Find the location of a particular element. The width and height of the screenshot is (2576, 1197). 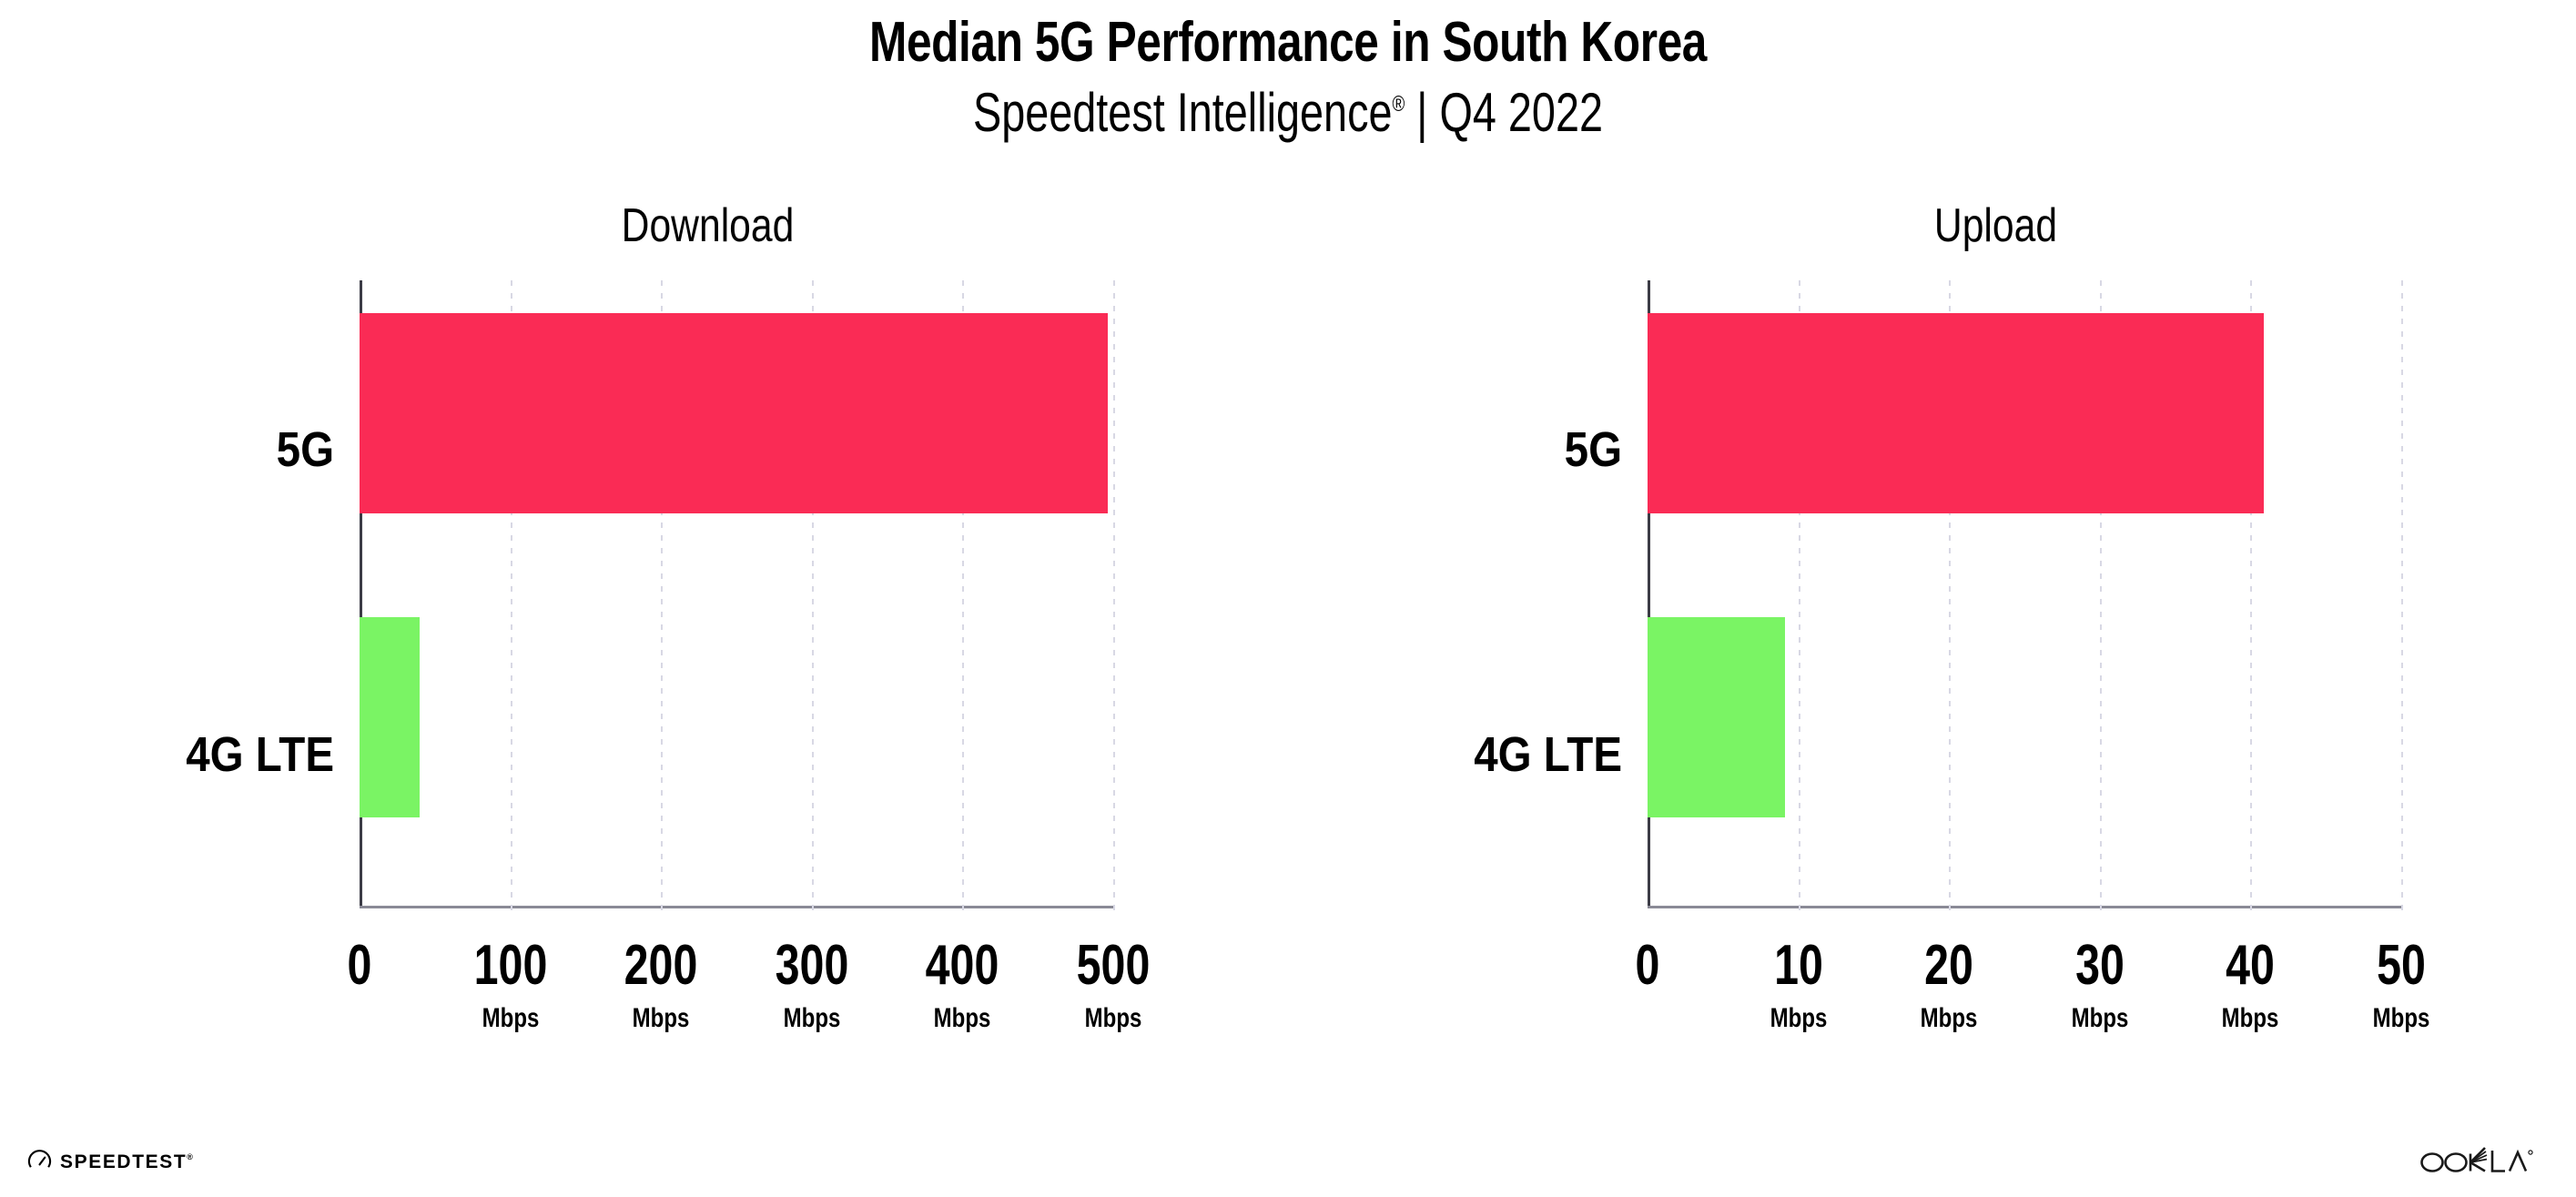

x-tick: 50 Mbps is located at coordinates (2401, 985).